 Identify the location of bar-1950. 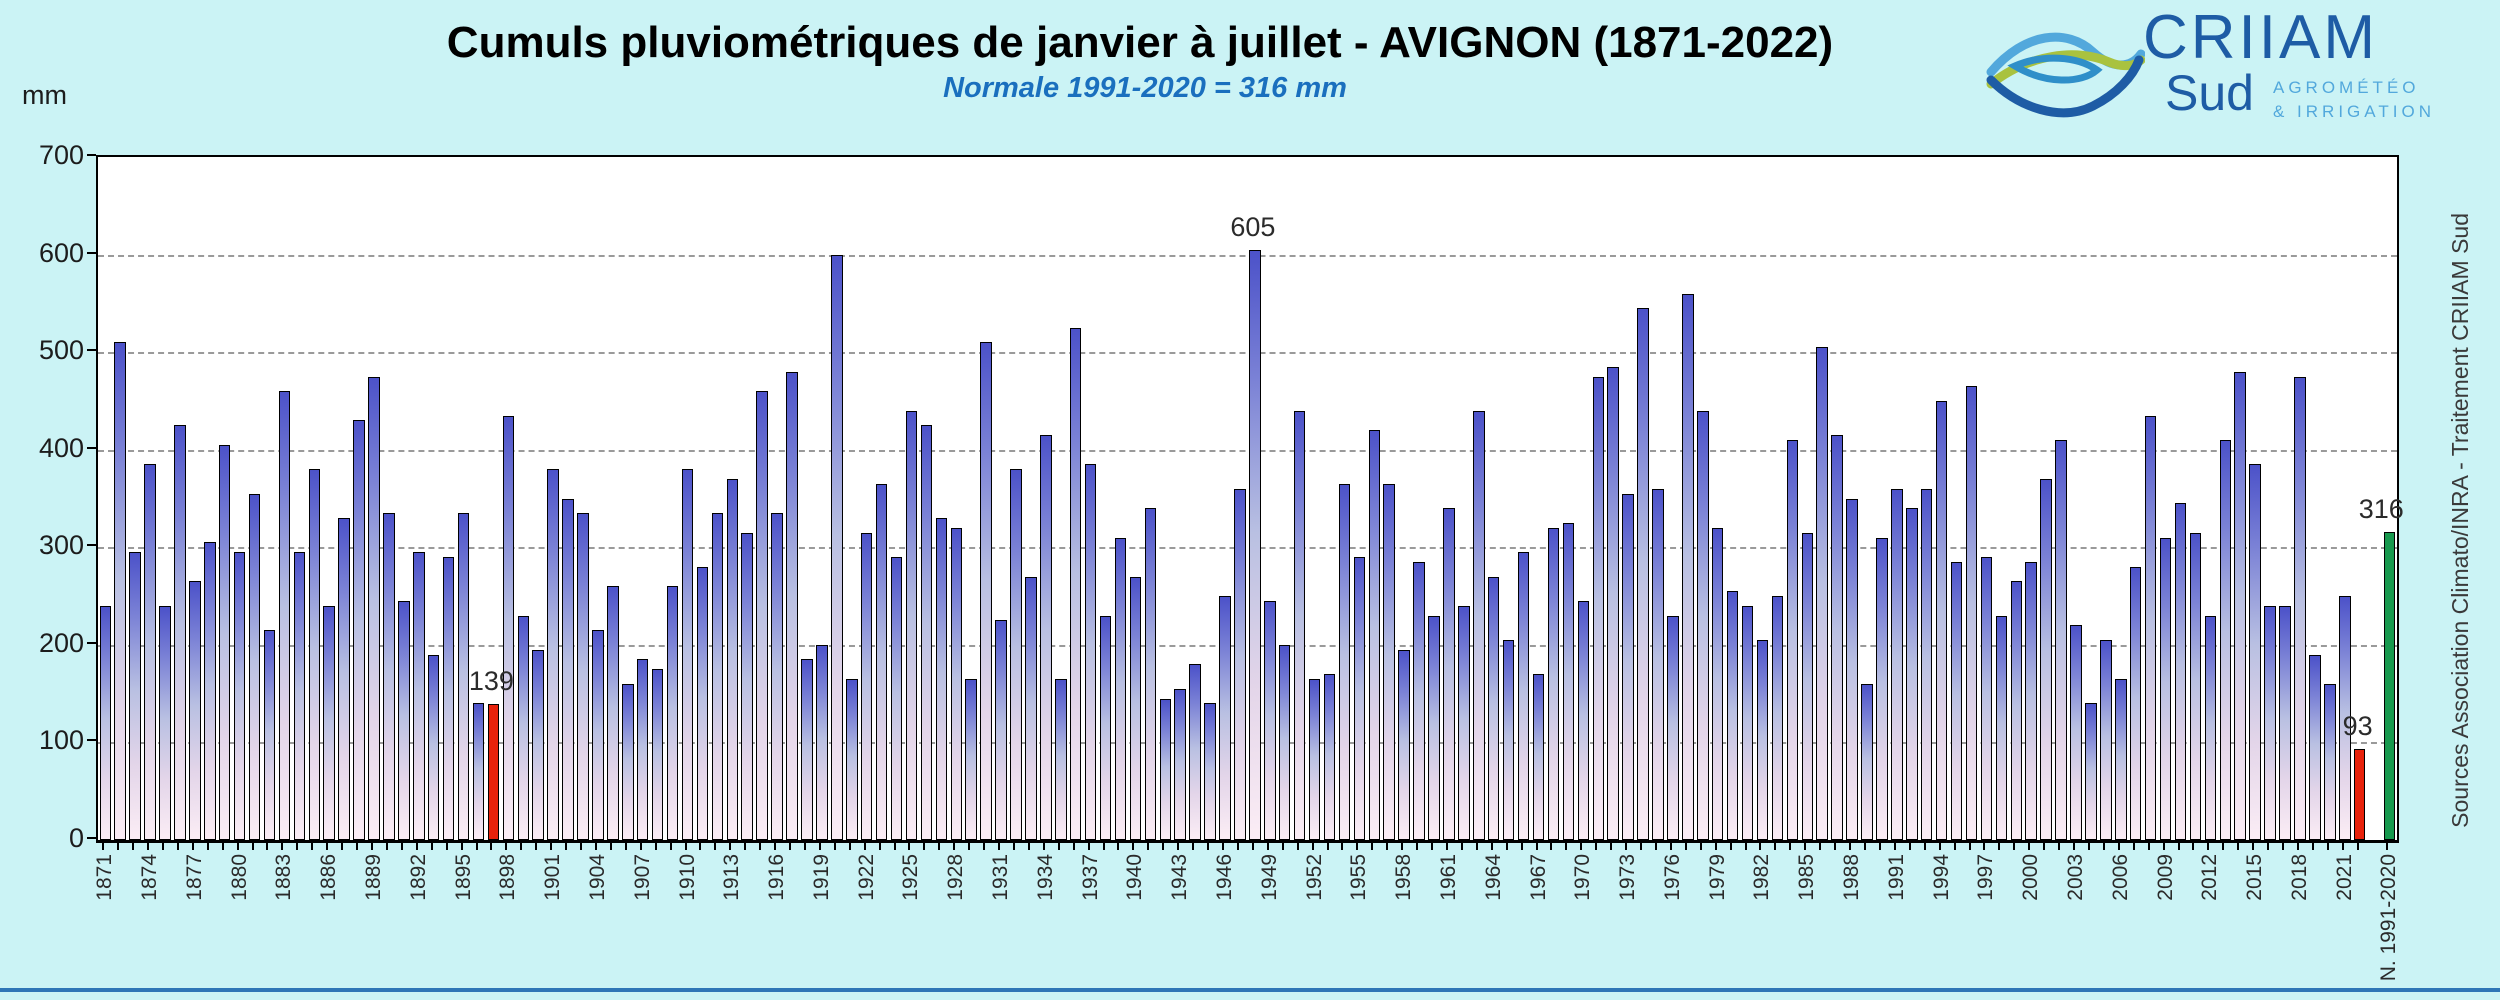
(1284, 742).